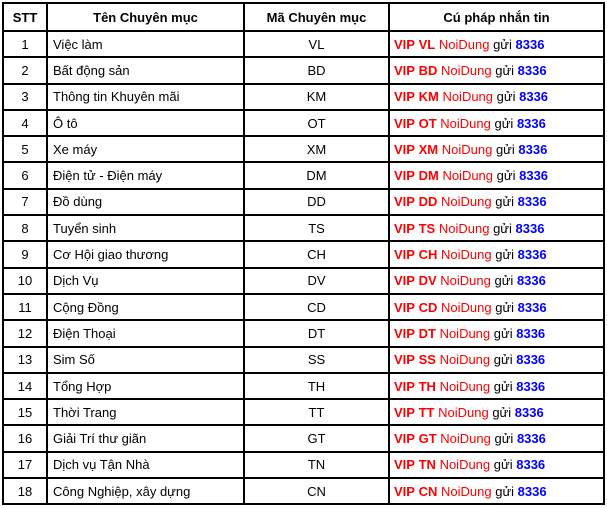  What do you see at coordinates (303, 333) in the screenshot?
I see `table-row: 12 Điện Thoại DT VIP DT NoiDung gửi 8336` at bounding box center [303, 333].